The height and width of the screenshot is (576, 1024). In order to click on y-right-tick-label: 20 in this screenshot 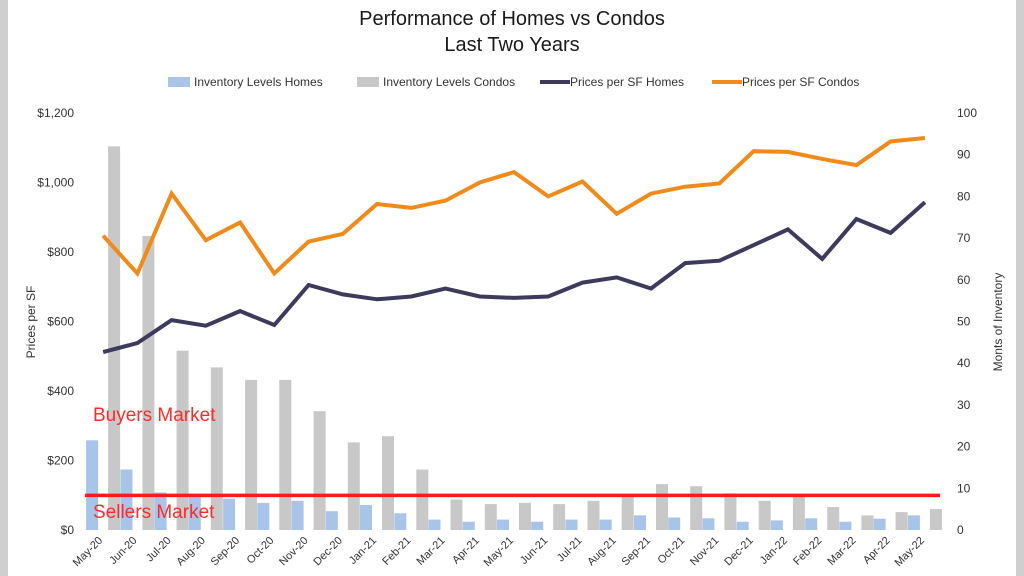, I will do `click(964, 447)`.